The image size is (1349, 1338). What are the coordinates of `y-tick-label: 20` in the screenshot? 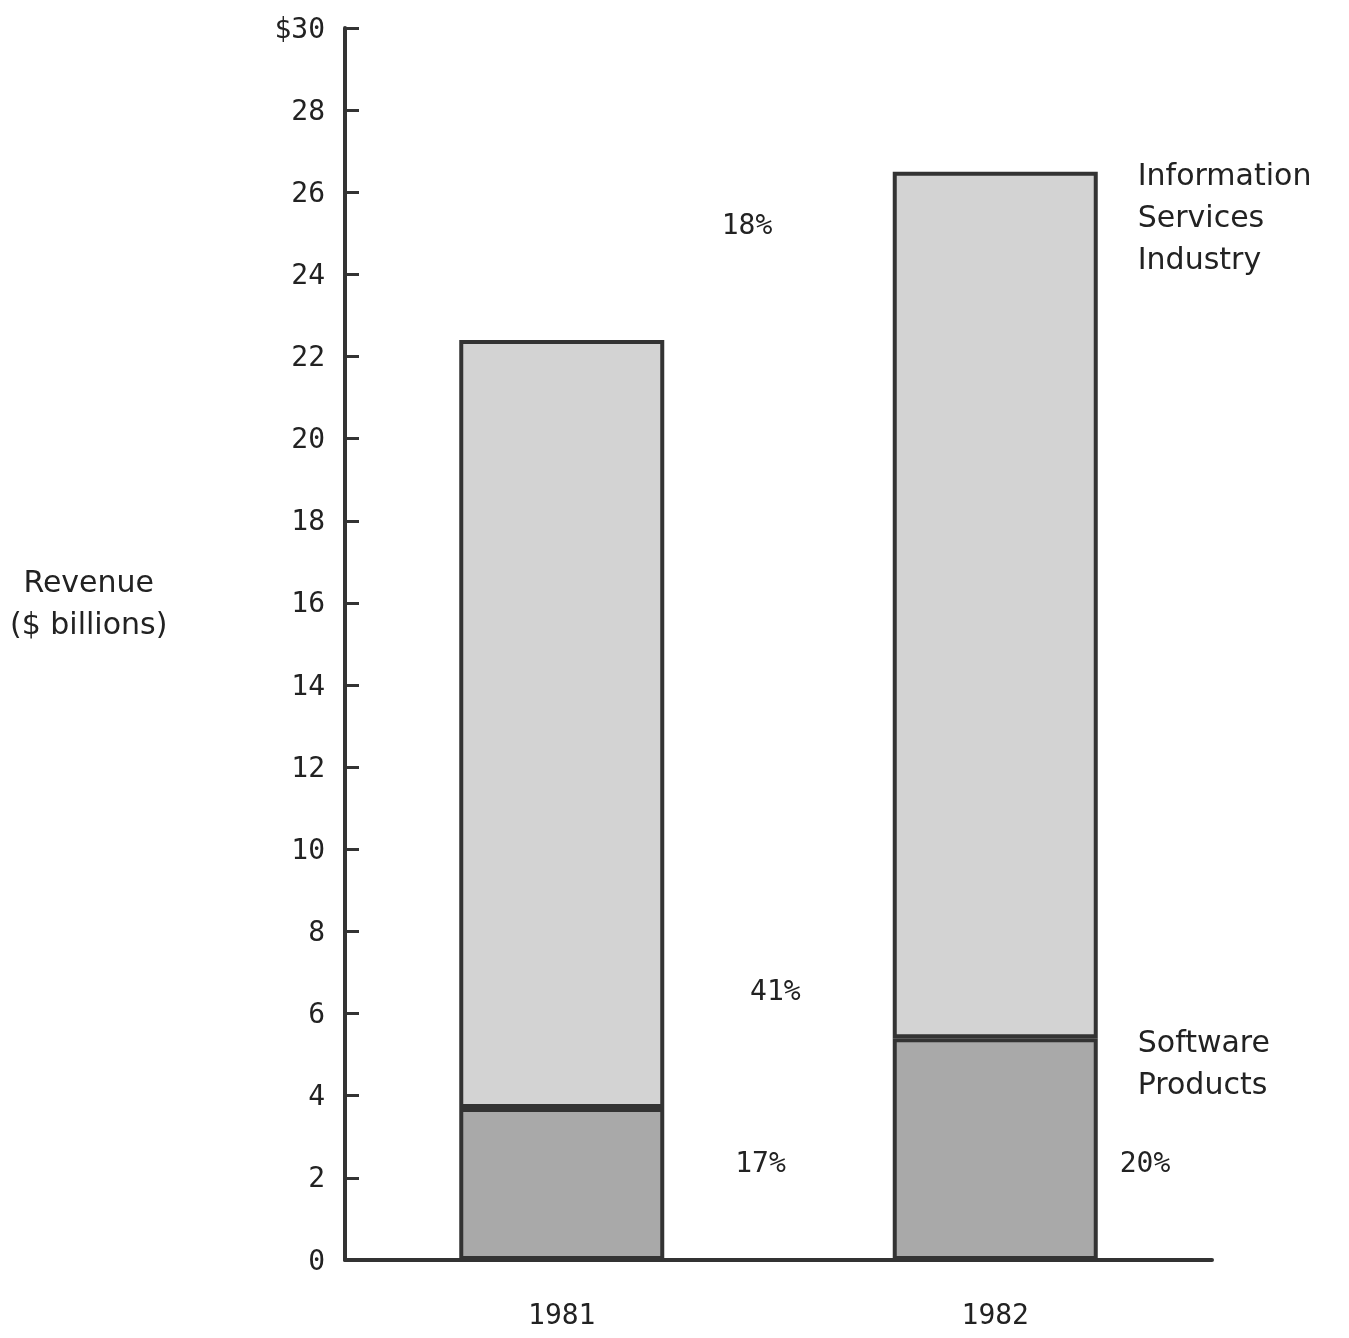 It's located at (308, 439).